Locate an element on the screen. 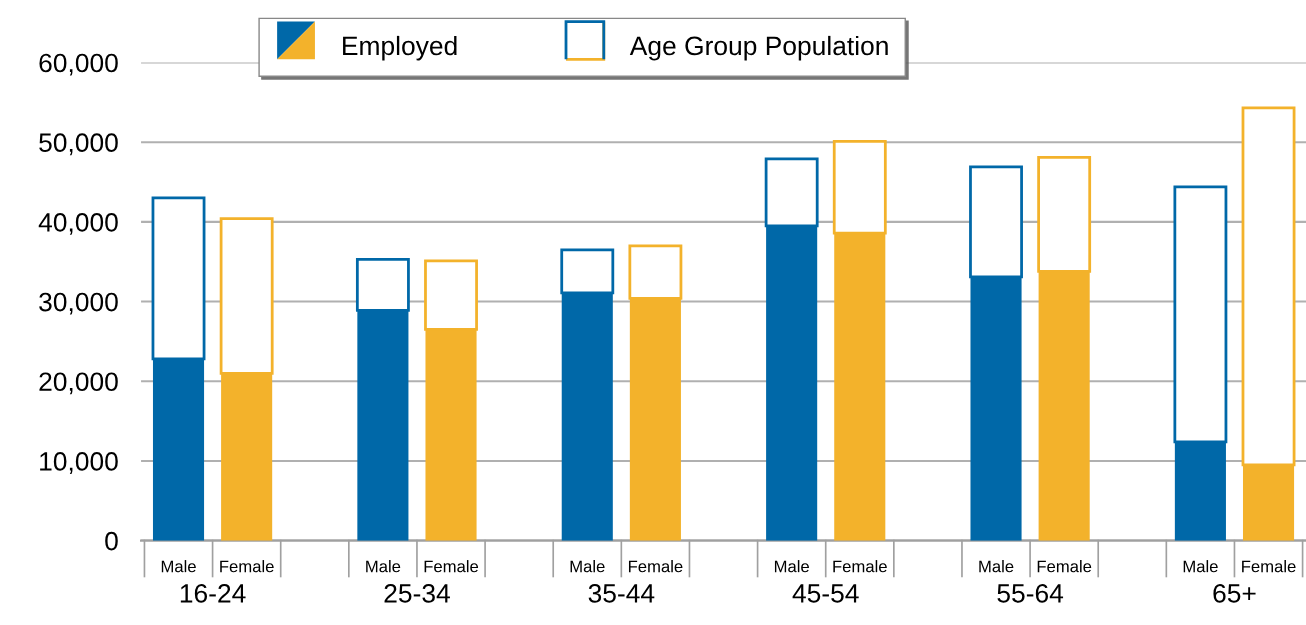 The width and height of the screenshot is (1306, 625). legend-label: Age Group Population is located at coordinates (758, 48).